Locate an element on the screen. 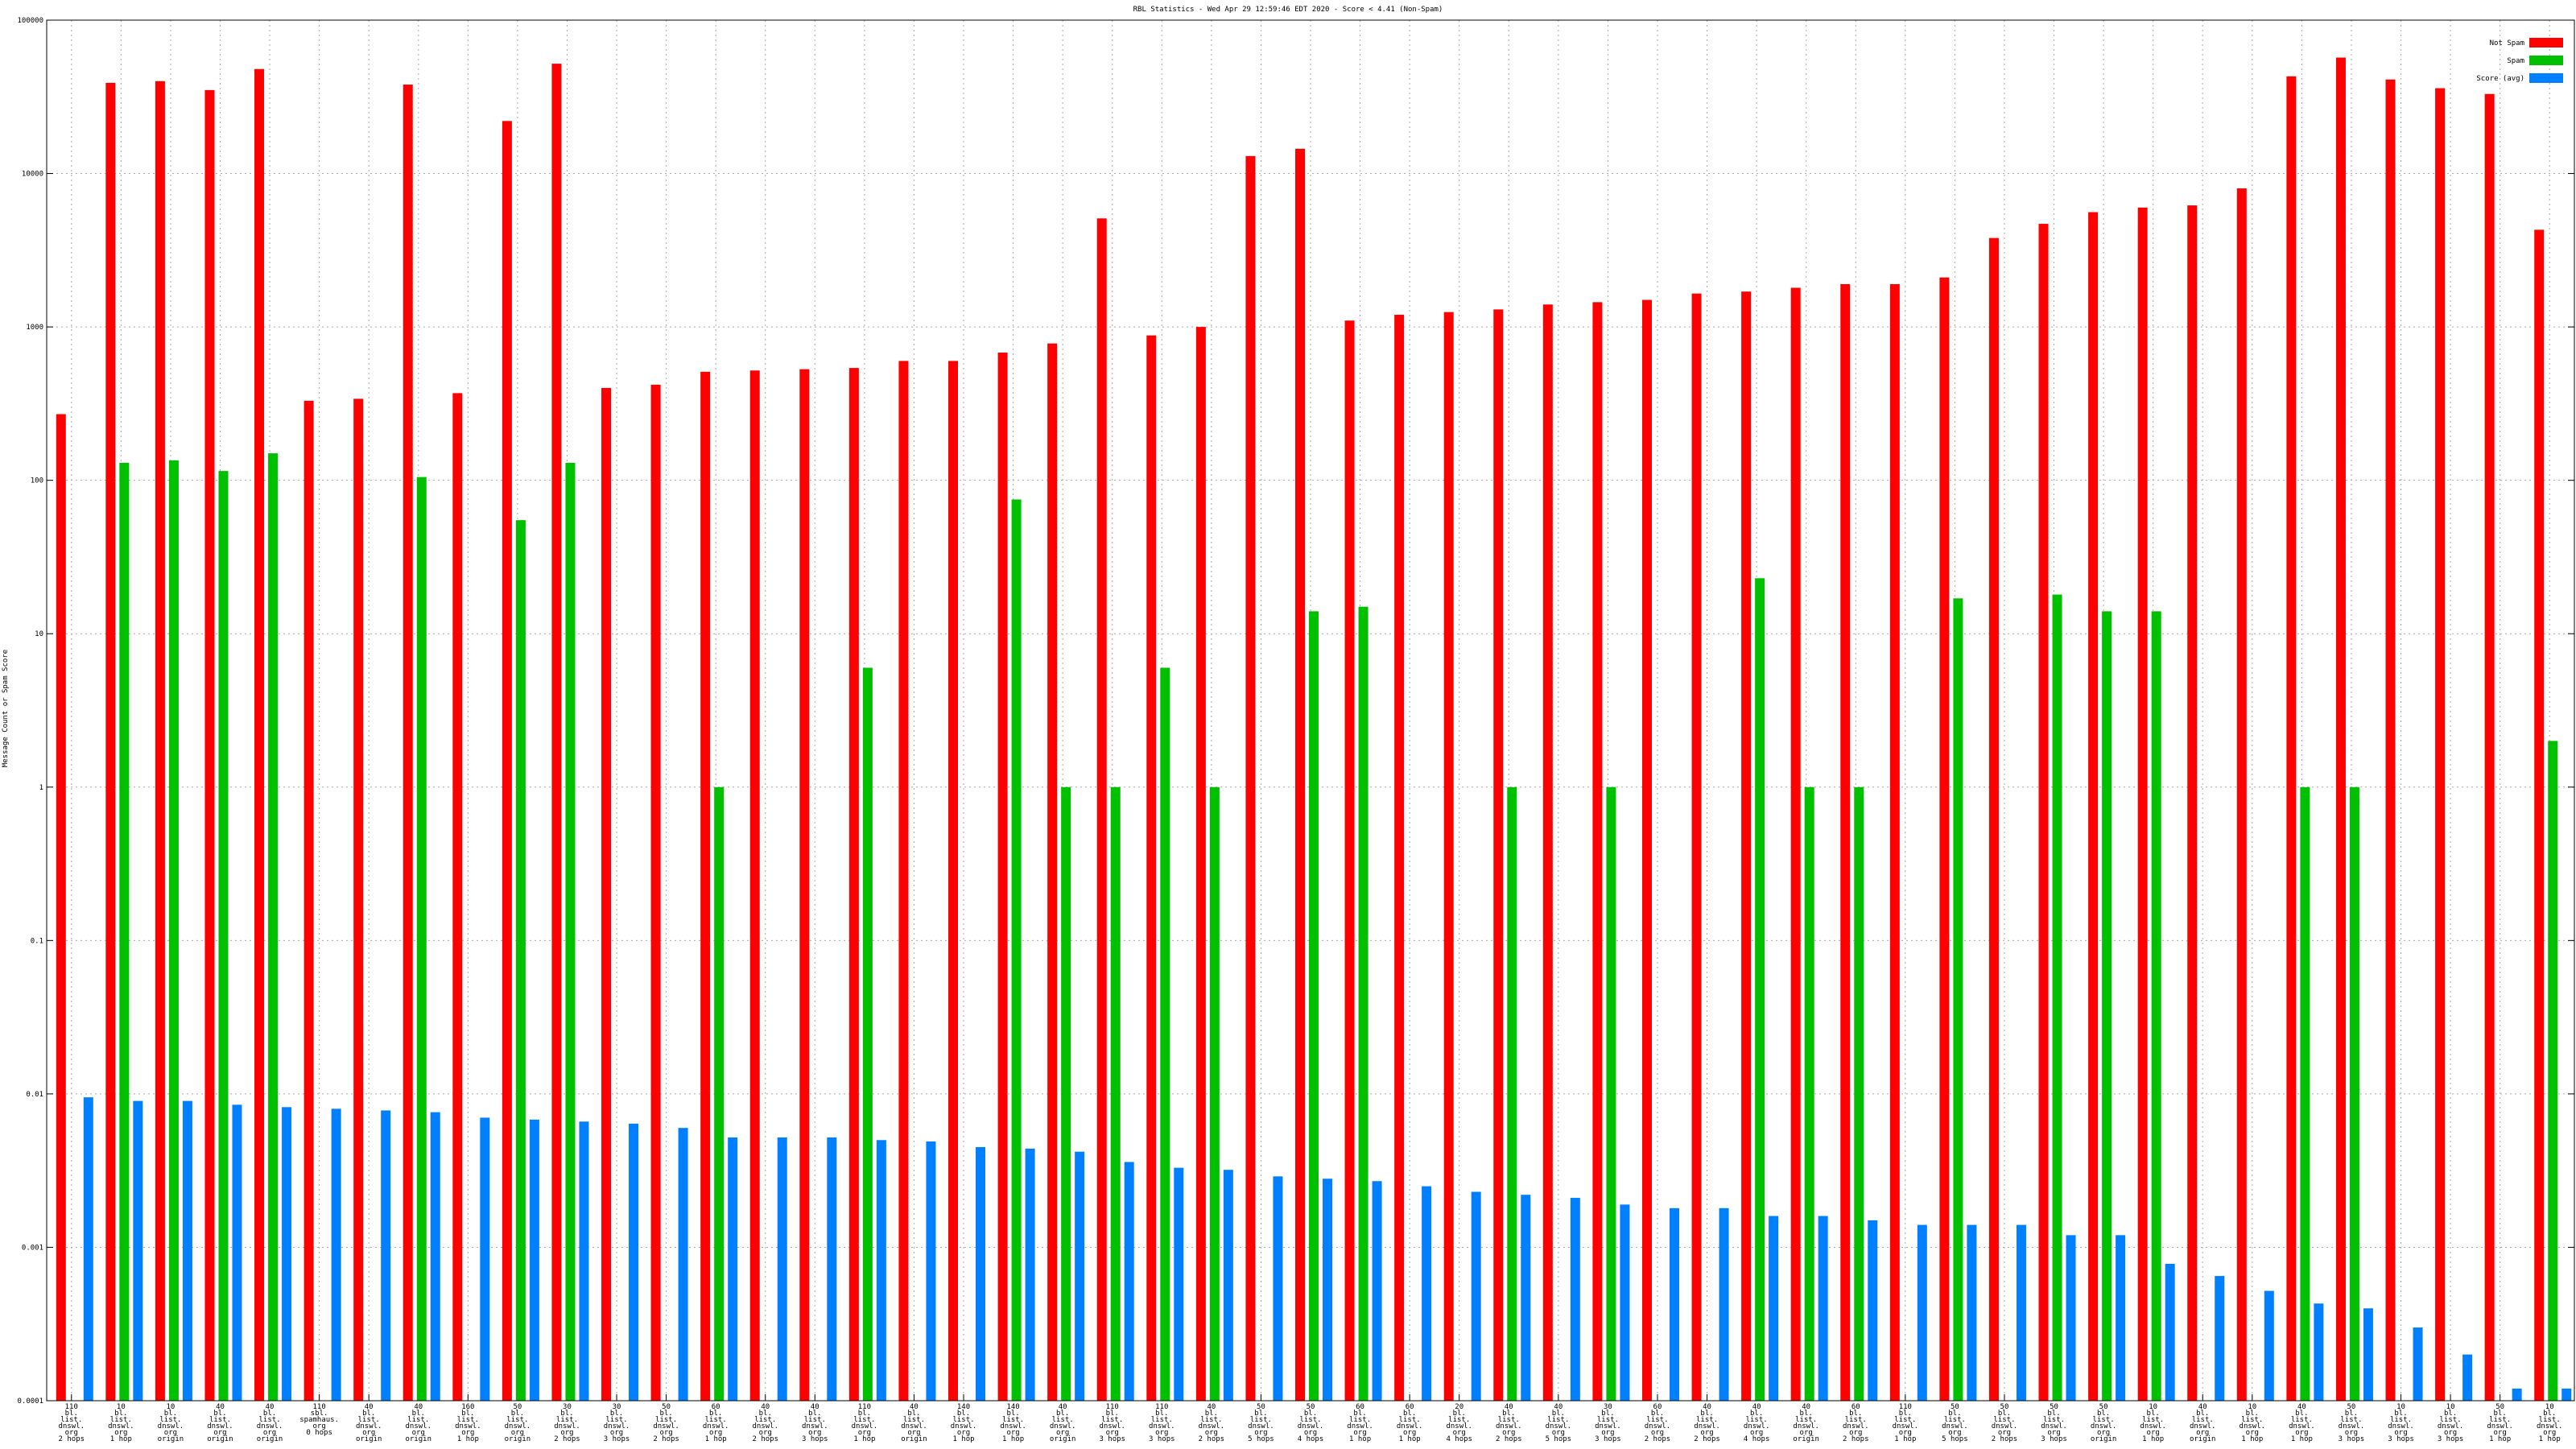 This screenshot has width=2576, height=1449. x-tick-label: 10 bl. list. dnswl. org 1 hop is located at coordinates (121, 1423).